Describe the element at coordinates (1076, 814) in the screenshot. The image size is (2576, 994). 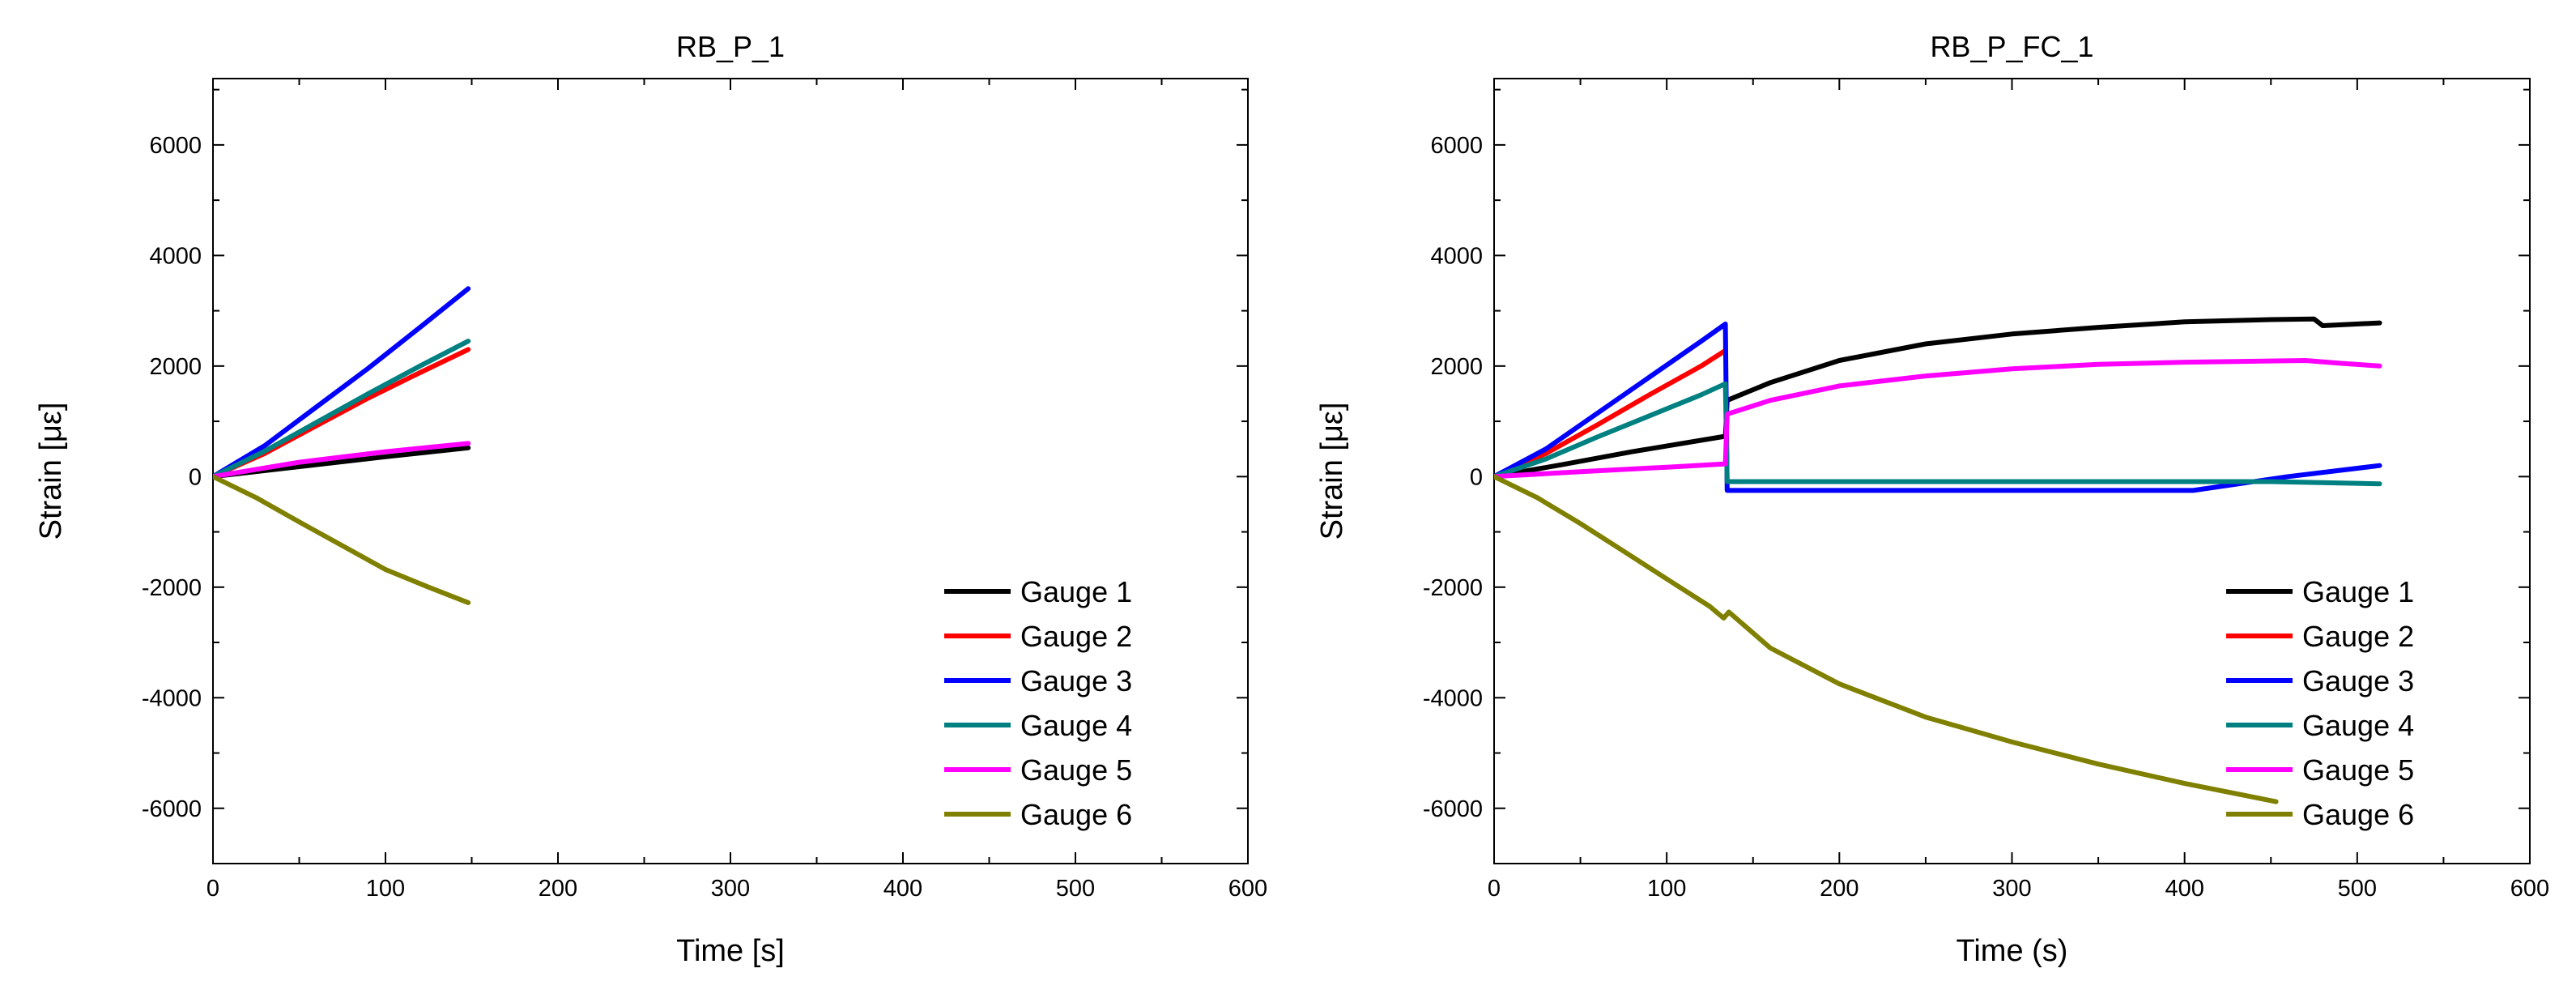
I see `chart-0-legend-label-gauge-6: Gauge 6` at that location.